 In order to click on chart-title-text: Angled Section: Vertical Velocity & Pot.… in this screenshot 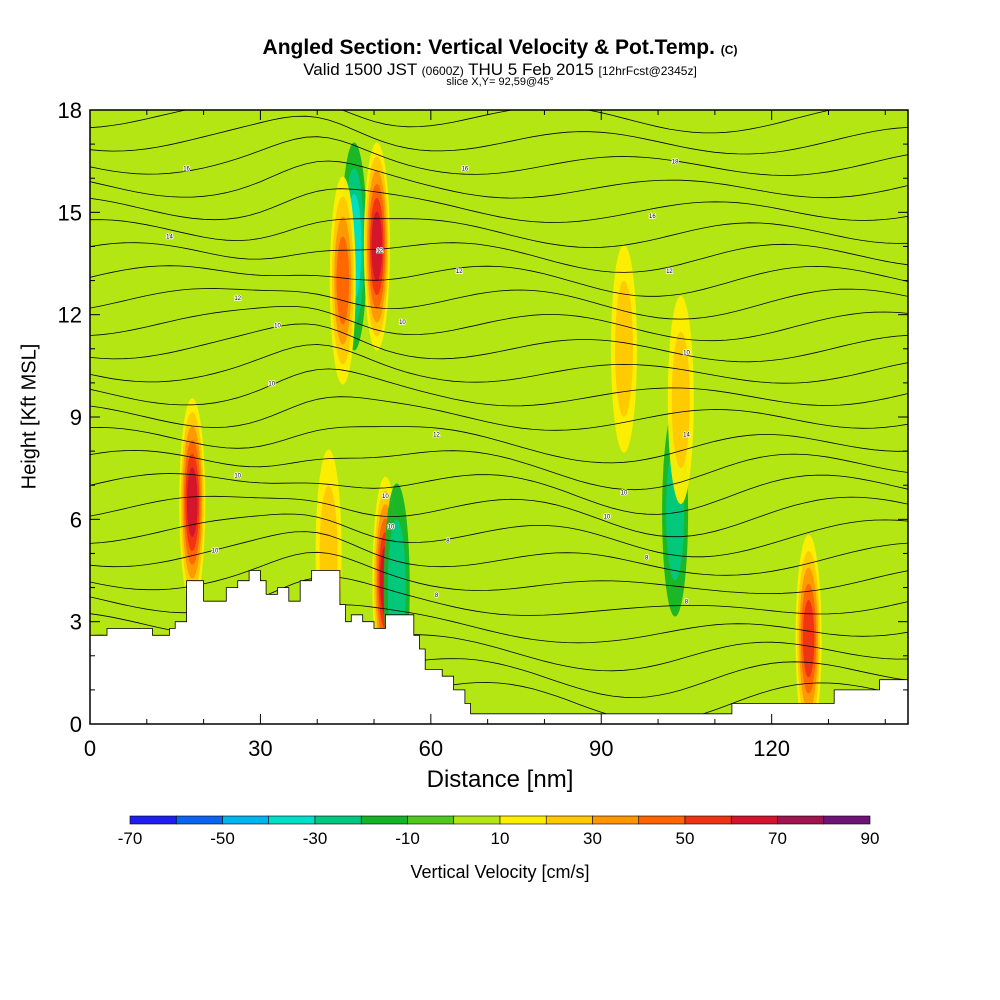, I will do `click(488, 47)`.